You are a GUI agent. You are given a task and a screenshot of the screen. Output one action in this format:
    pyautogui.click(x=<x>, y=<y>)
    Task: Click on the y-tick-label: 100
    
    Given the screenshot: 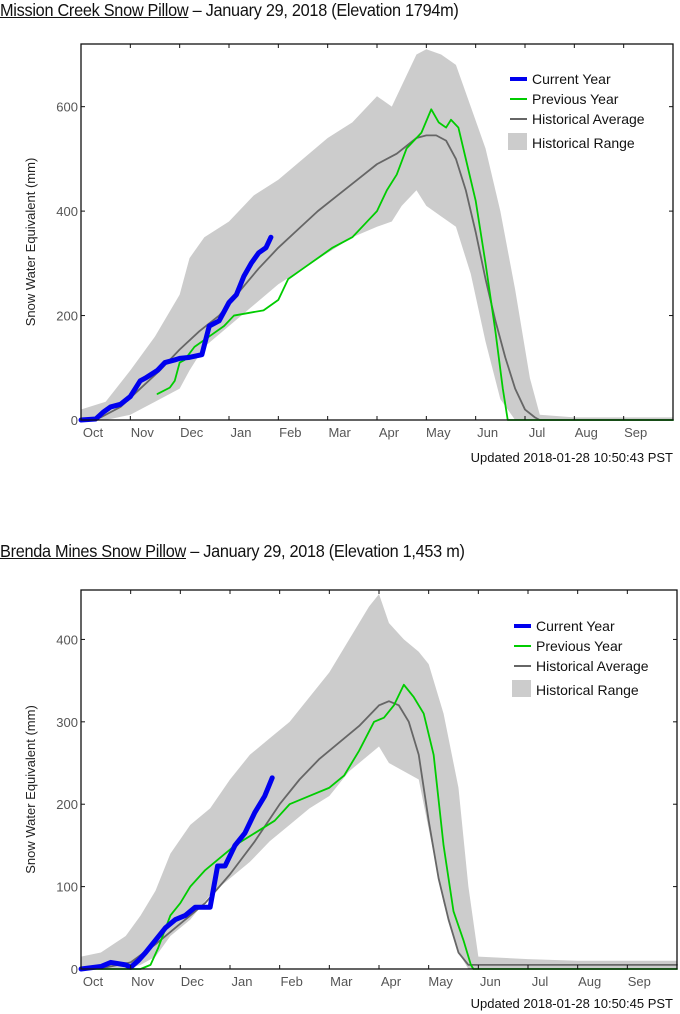 What is the action you would take?
    pyautogui.click(x=67, y=887)
    